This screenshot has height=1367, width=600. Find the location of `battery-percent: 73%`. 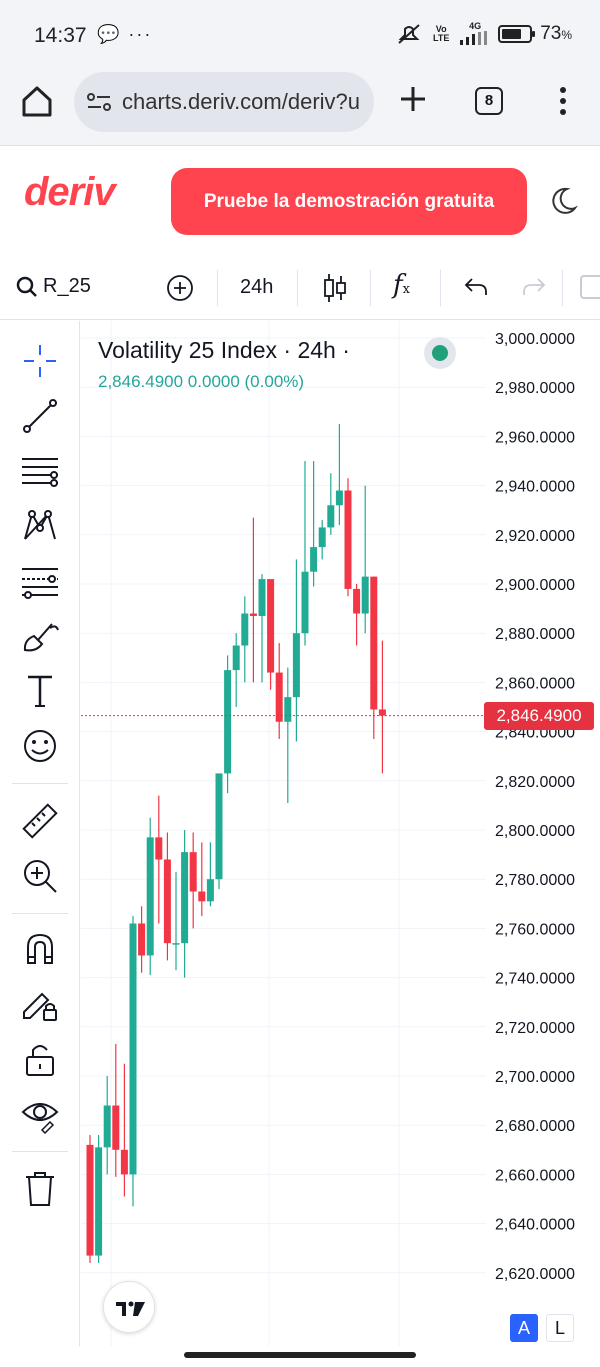

battery-percent: 73% is located at coordinates (556, 33).